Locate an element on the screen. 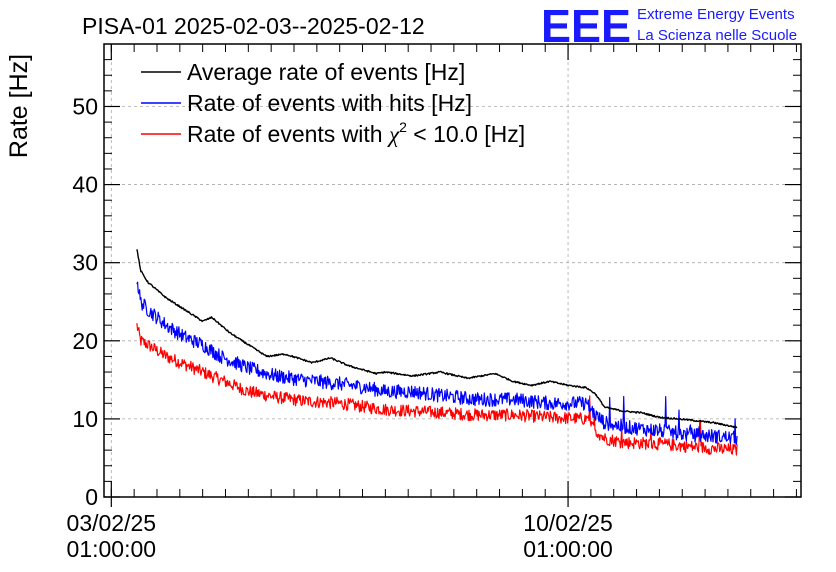 This screenshot has width=836, height=572. legend-chi2-symbol: χ is located at coordinates (393, 134).